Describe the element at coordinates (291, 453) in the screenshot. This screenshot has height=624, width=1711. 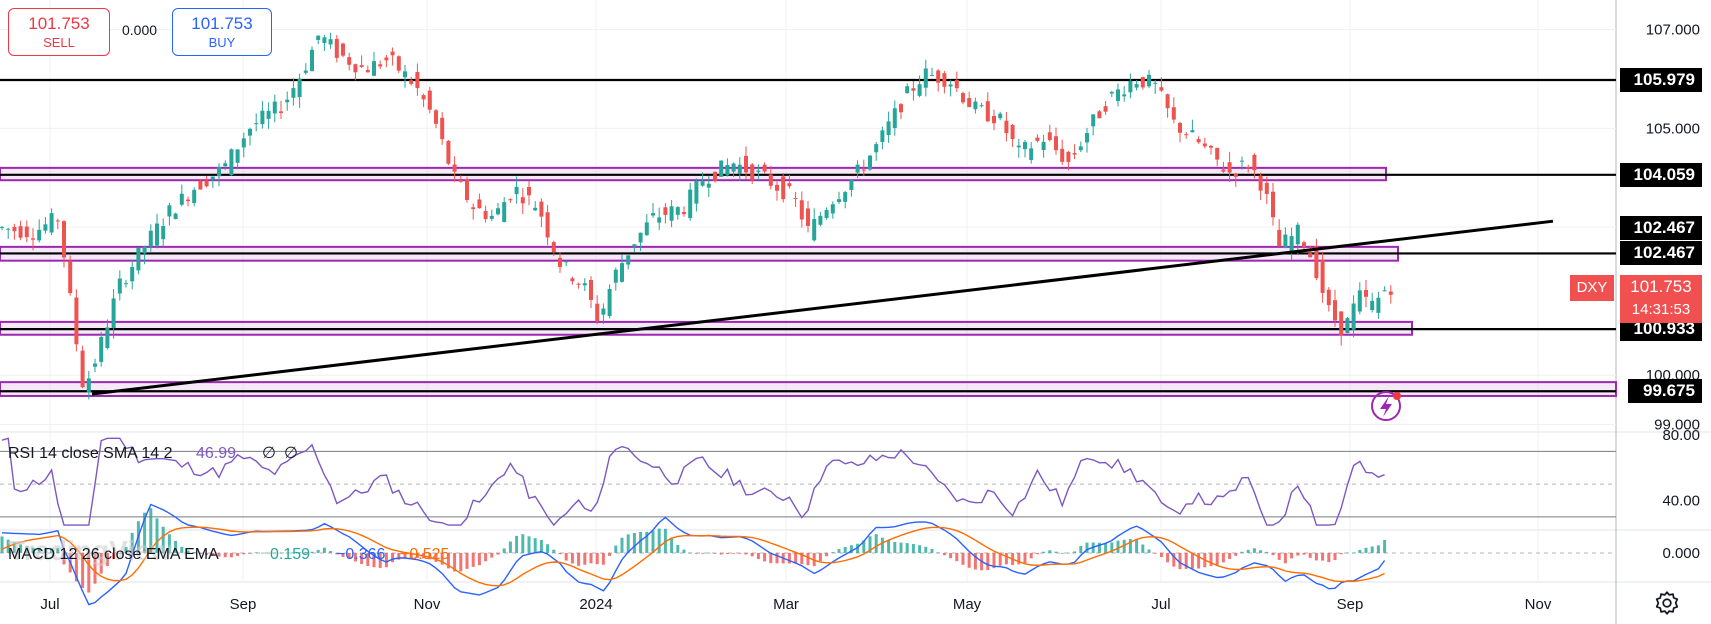
I see `rsi-extra-2: ∅` at that location.